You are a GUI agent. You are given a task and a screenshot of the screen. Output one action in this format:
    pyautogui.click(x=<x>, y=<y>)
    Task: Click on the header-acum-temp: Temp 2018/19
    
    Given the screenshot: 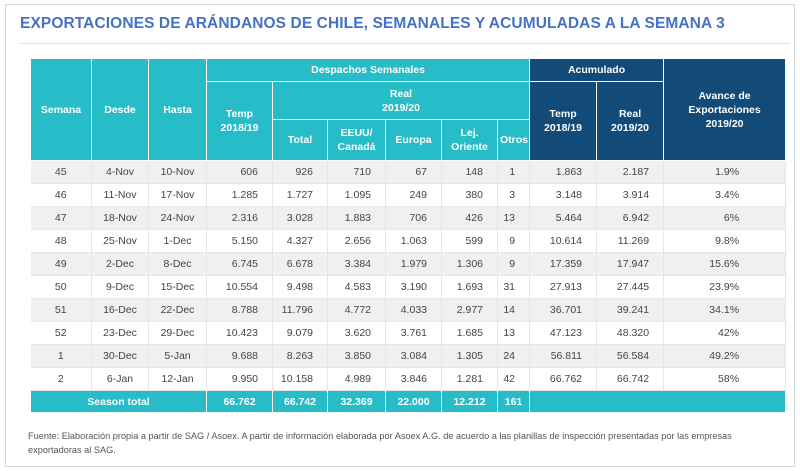 What is the action you would take?
    pyautogui.click(x=563, y=121)
    